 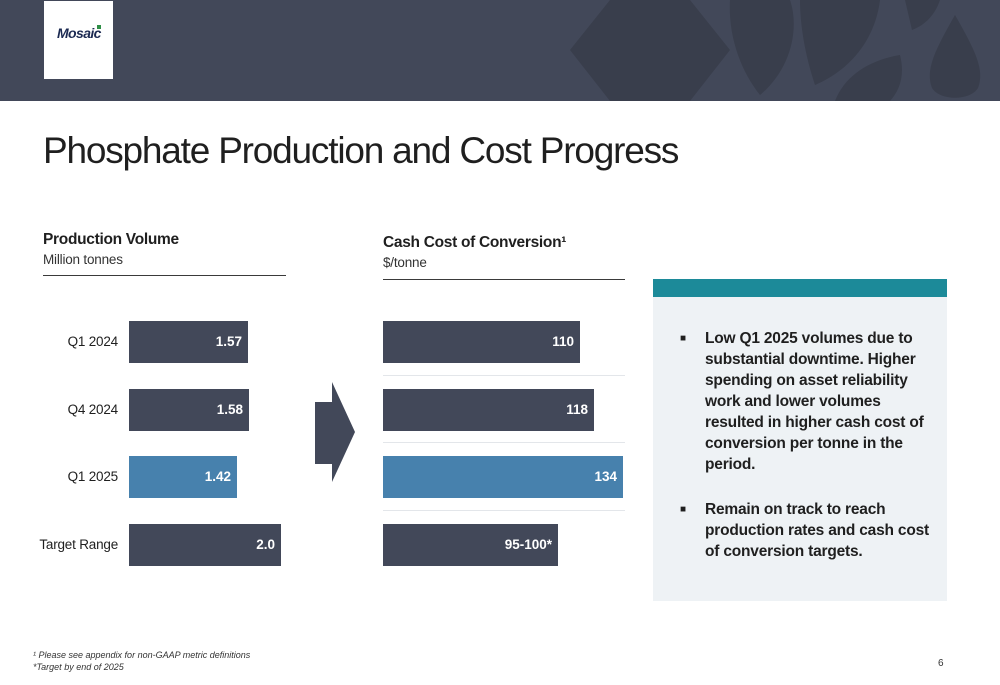 I want to click on cash-cost-title: Cash Cost of Conversion¹, so click(x=475, y=242).